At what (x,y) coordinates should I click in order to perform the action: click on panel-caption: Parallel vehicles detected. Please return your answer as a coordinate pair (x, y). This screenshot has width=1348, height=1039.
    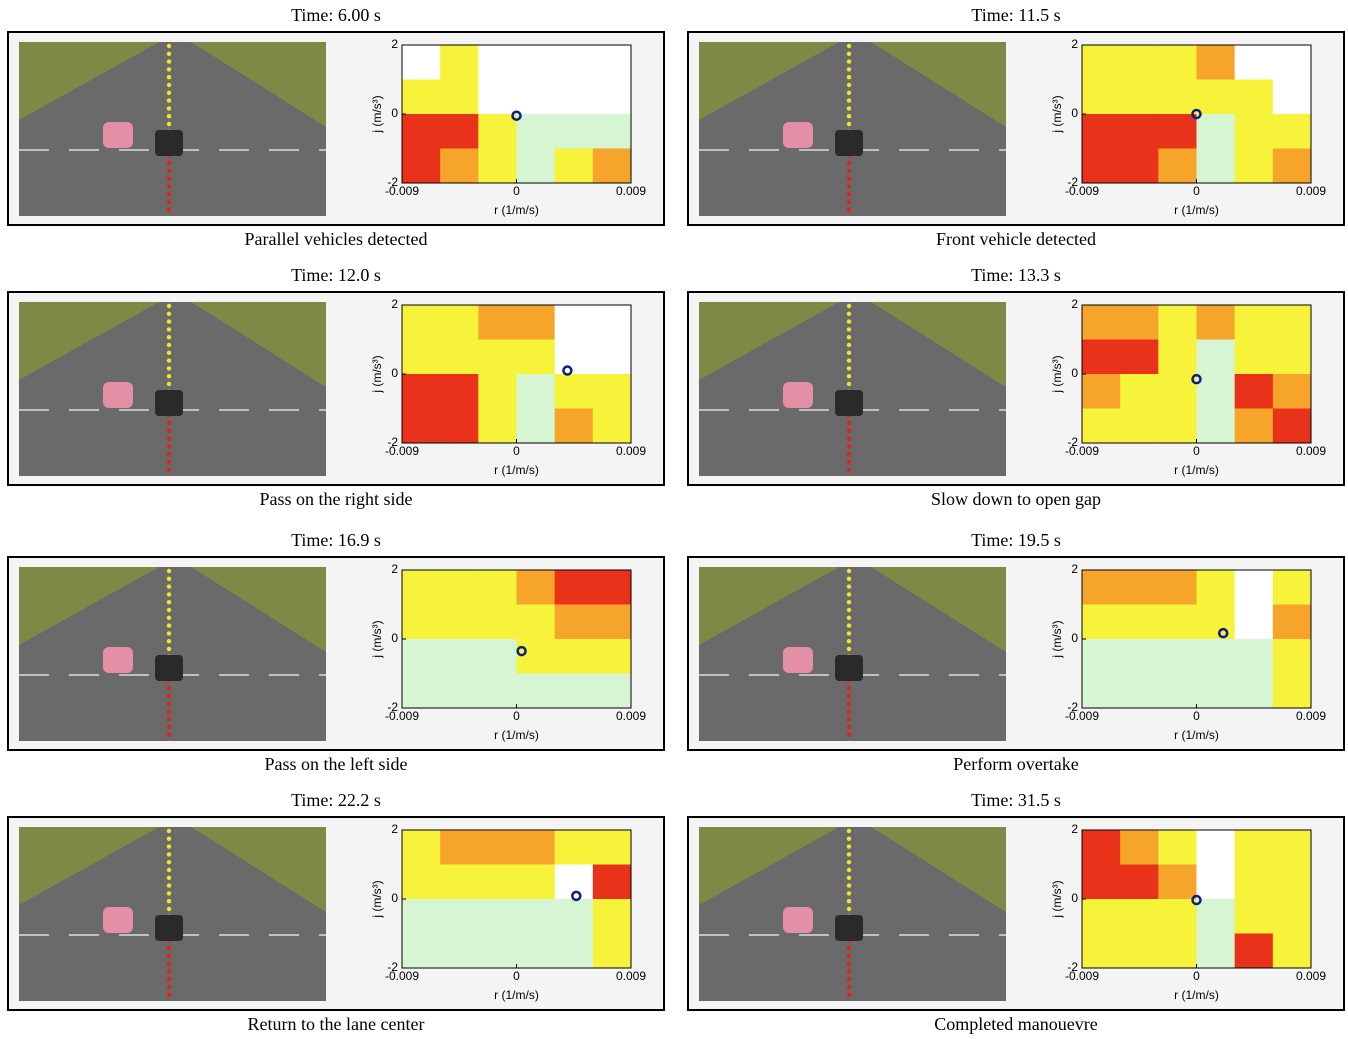
    Looking at the image, I should click on (336, 239).